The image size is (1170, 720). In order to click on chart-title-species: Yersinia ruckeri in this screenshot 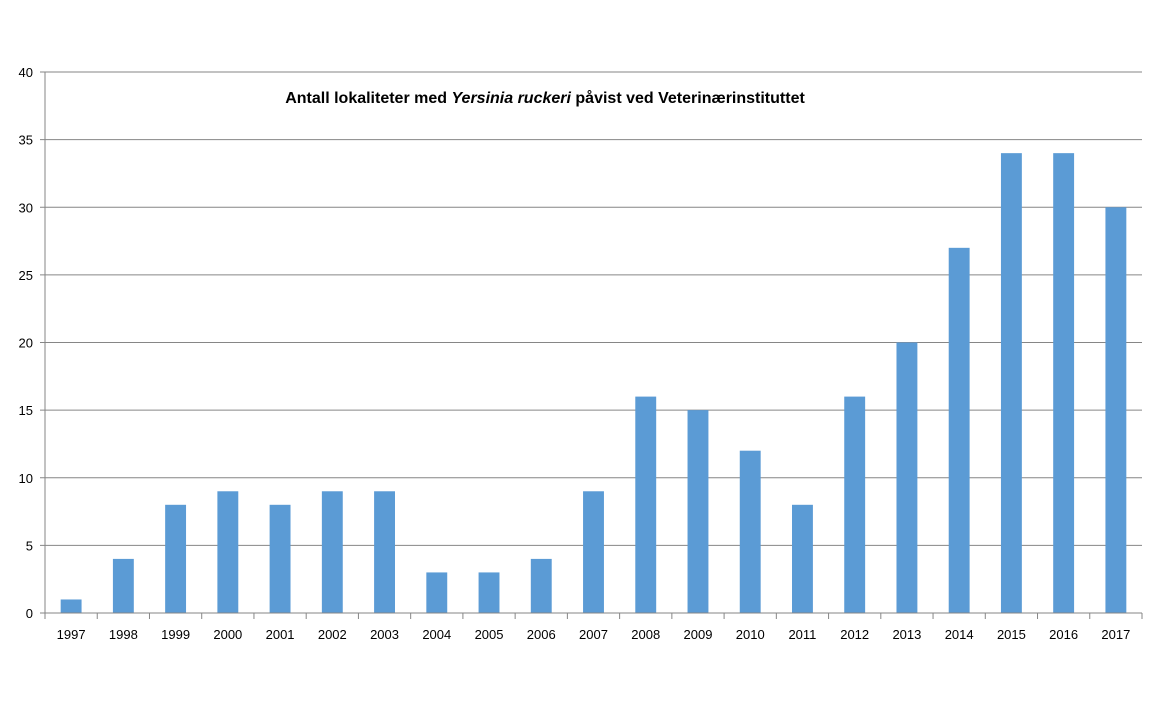, I will do `click(511, 98)`.